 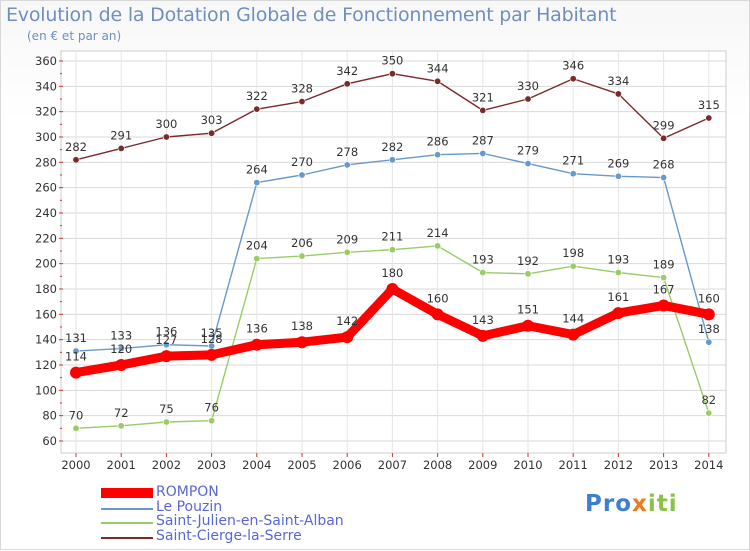 What do you see at coordinates (257, 109) in the screenshot?
I see `data-point-saint-cierge-la-serre-2004` at bounding box center [257, 109].